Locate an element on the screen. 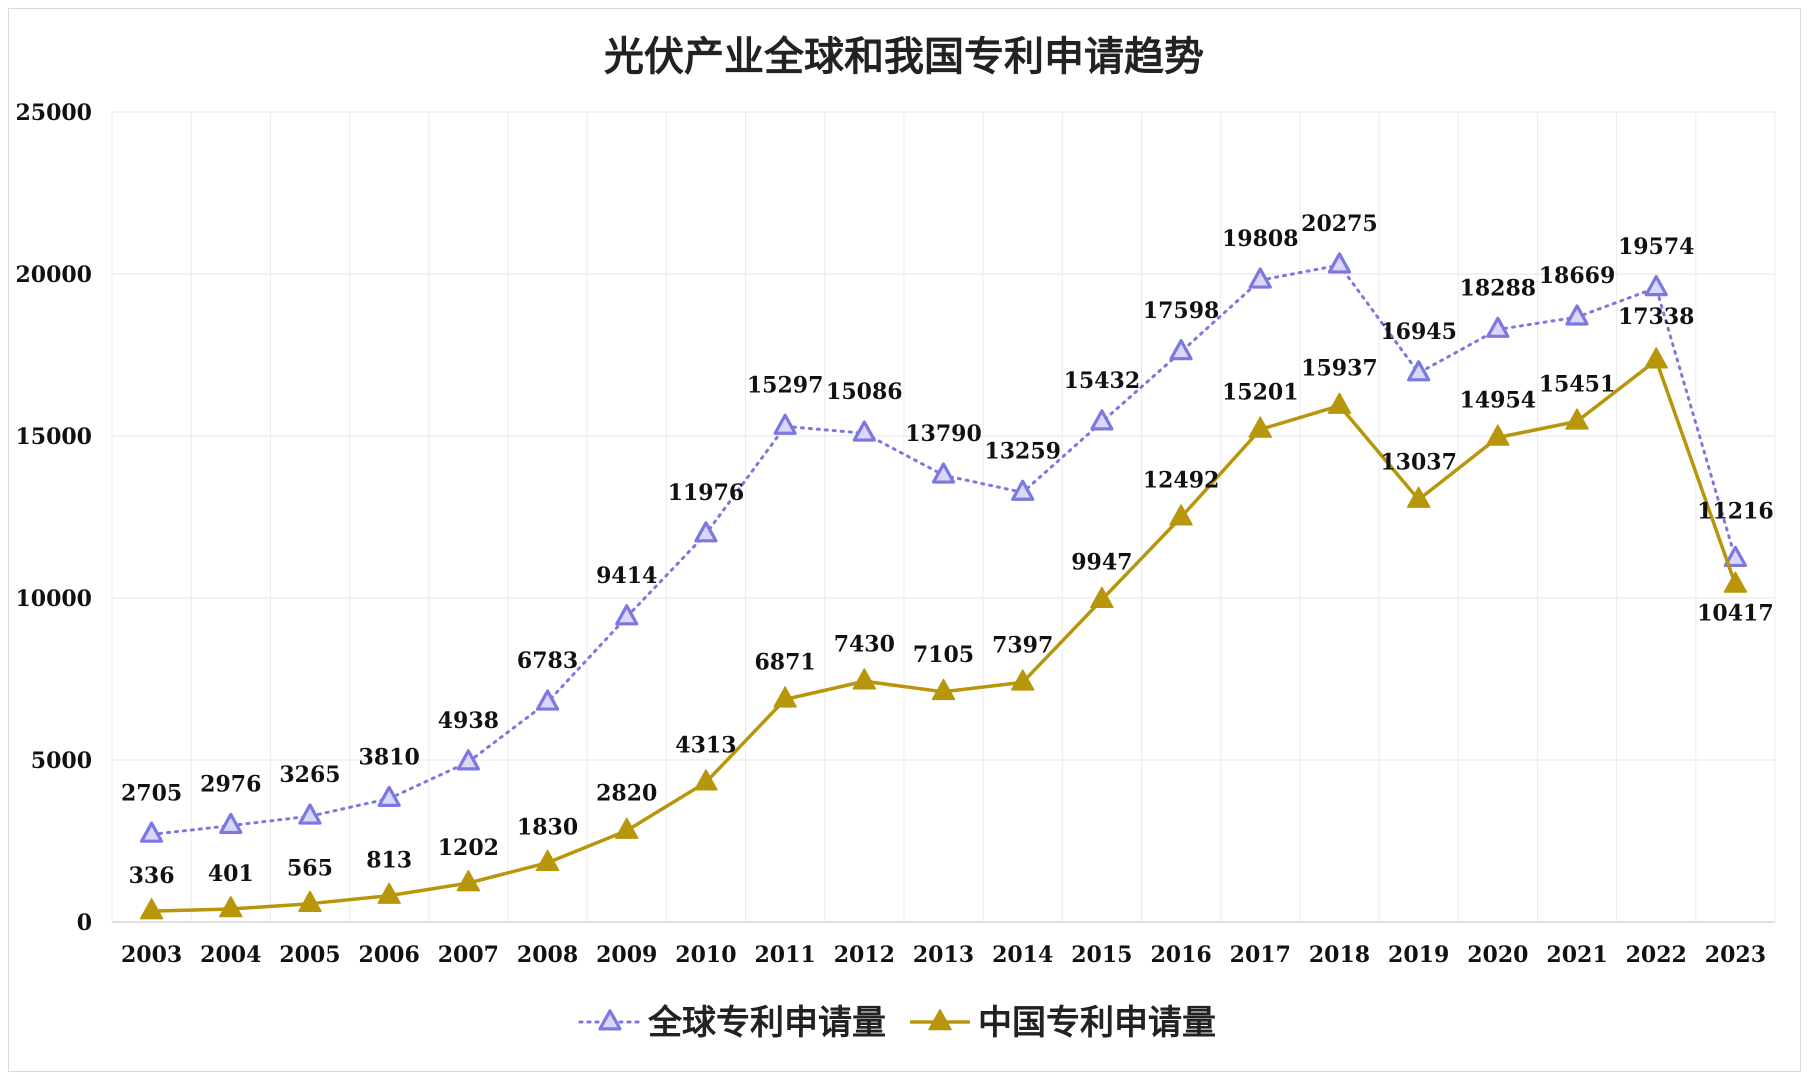  x-tick-label: 2005 is located at coordinates (309, 955).